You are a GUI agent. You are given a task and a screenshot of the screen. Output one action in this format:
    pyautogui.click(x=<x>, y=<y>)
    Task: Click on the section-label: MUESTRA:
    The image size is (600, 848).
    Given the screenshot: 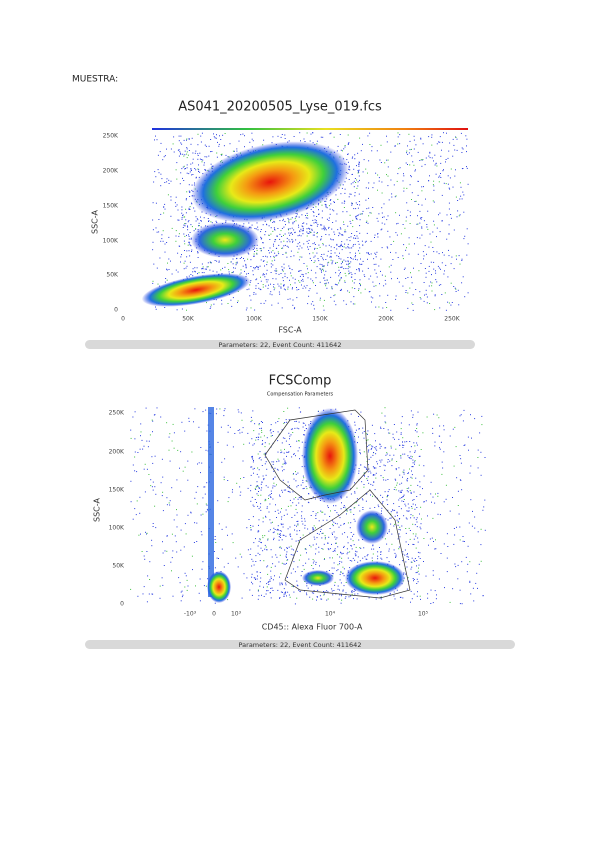 What is the action you would take?
    pyautogui.click(x=95, y=80)
    